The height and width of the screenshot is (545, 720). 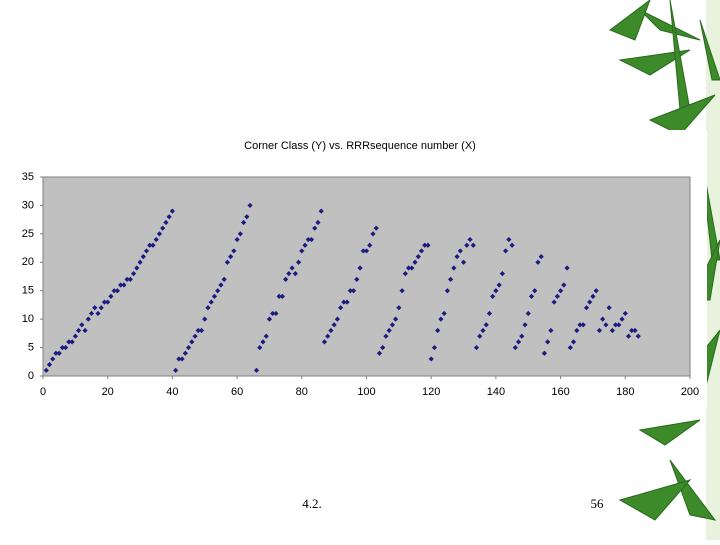 I want to click on y-tick-label: 0, so click(x=31, y=376).